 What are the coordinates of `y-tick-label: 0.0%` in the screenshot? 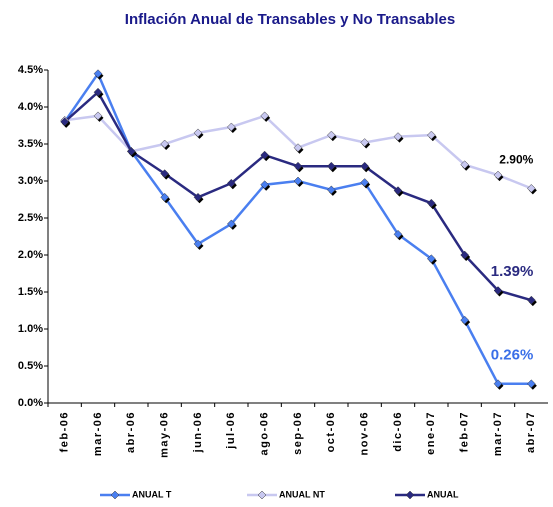 It's located at (30, 403).